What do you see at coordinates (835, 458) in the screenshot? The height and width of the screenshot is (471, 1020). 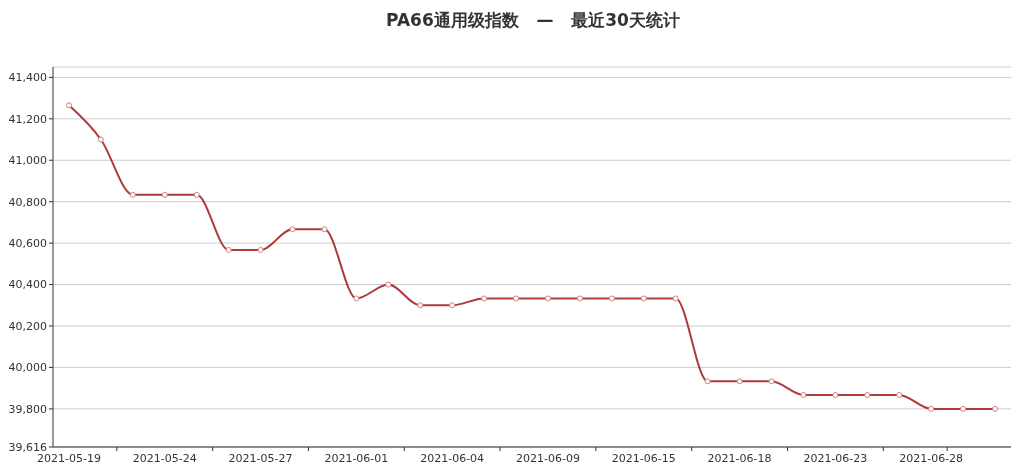 I see `x-tick-label: 2021-06-23` at bounding box center [835, 458].